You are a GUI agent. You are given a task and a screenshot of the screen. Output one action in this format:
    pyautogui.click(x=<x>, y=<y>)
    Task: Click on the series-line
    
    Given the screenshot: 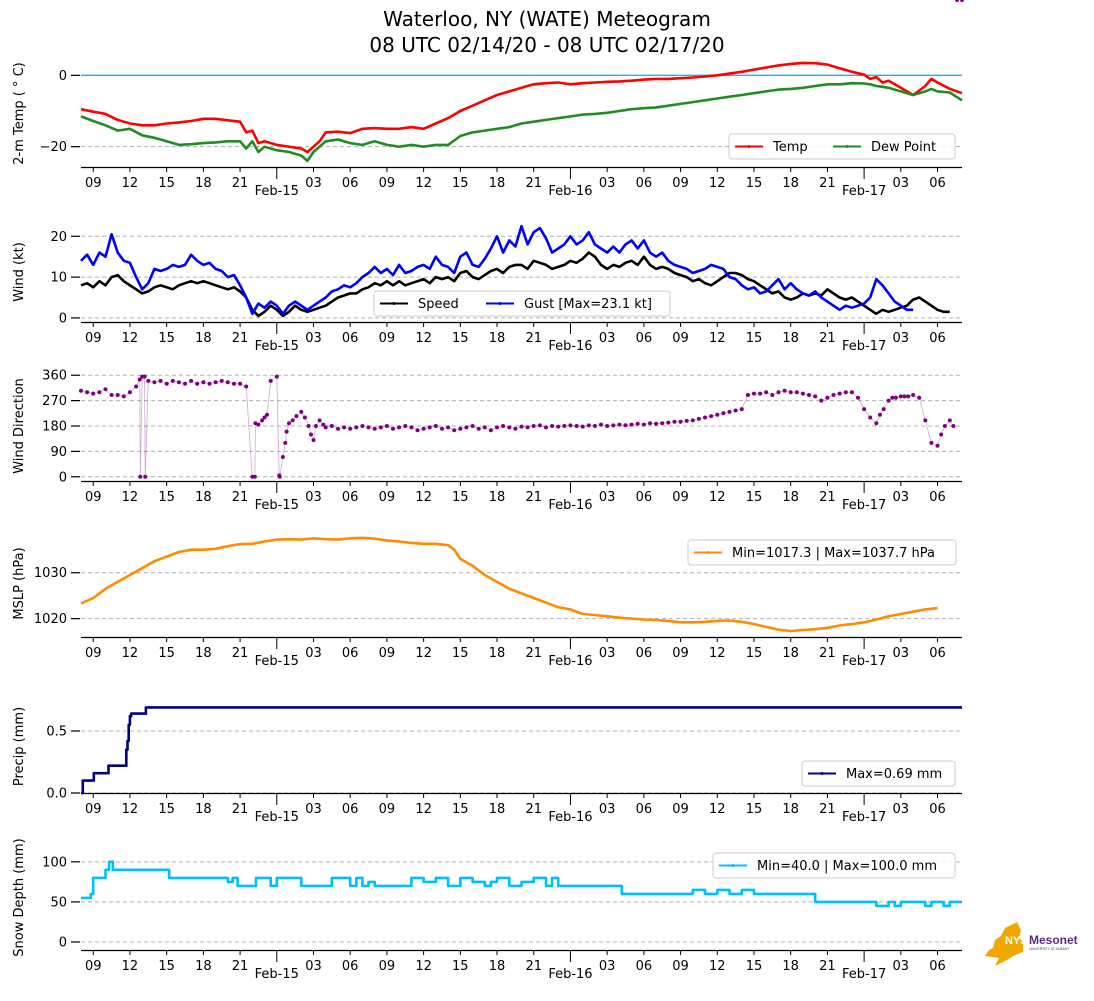 What is the action you would take?
    pyautogui.click(x=521, y=122)
    